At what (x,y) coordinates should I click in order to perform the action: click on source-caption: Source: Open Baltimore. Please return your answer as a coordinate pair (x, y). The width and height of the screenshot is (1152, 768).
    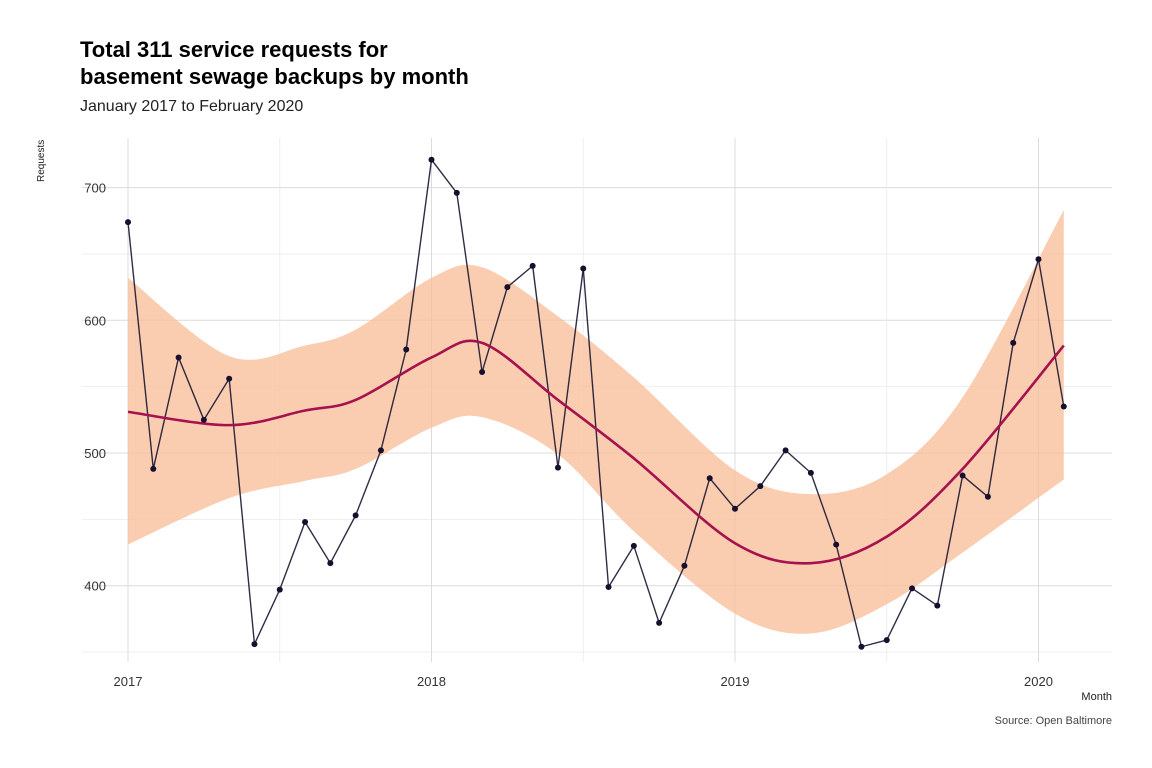
    Looking at the image, I should click on (1053, 721).